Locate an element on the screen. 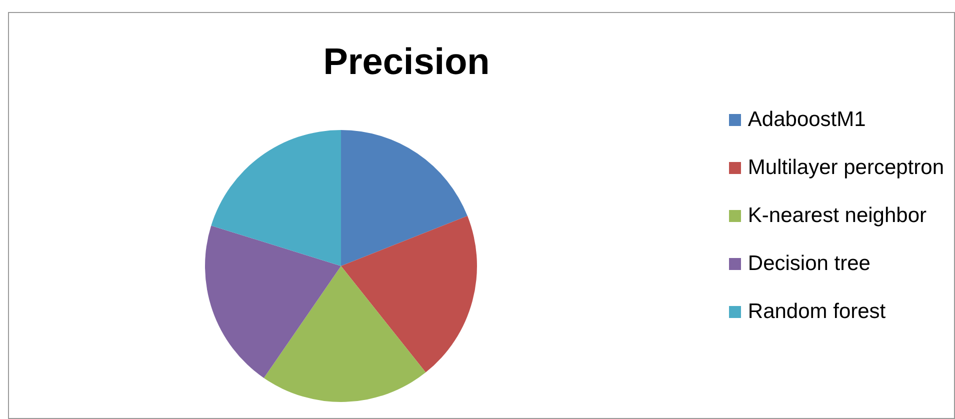 This screenshot has height=419, width=955. legend-label: AdaboostM1 is located at coordinates (806, 119).